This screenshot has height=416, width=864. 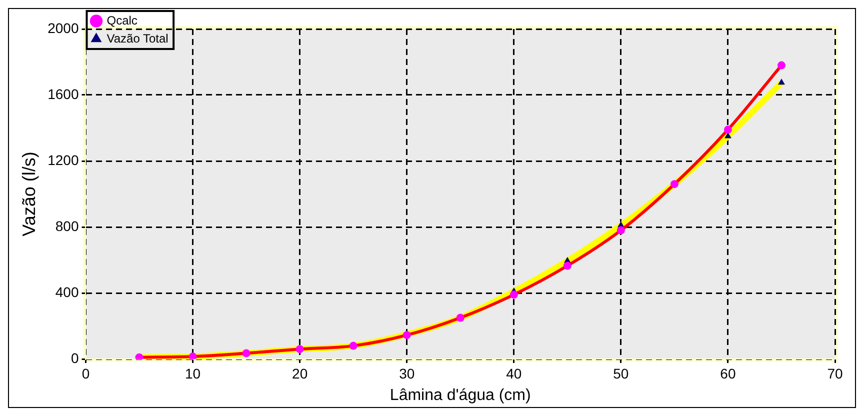 What do you see at coordinates (63, 28) in the screenshot?
I see `y-tick-label: 2000` at bounding box center [63, 28].